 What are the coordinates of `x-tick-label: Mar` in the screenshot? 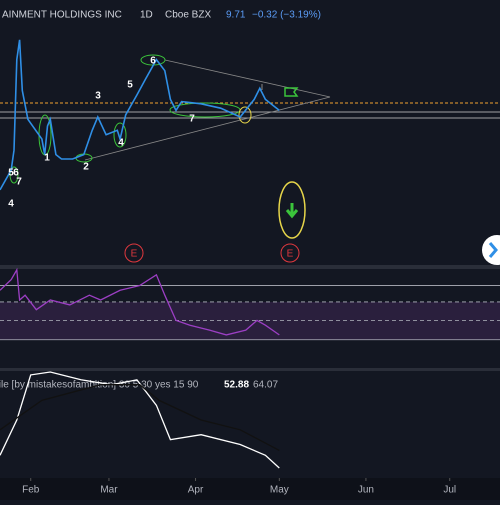 It's located at (109, 490).